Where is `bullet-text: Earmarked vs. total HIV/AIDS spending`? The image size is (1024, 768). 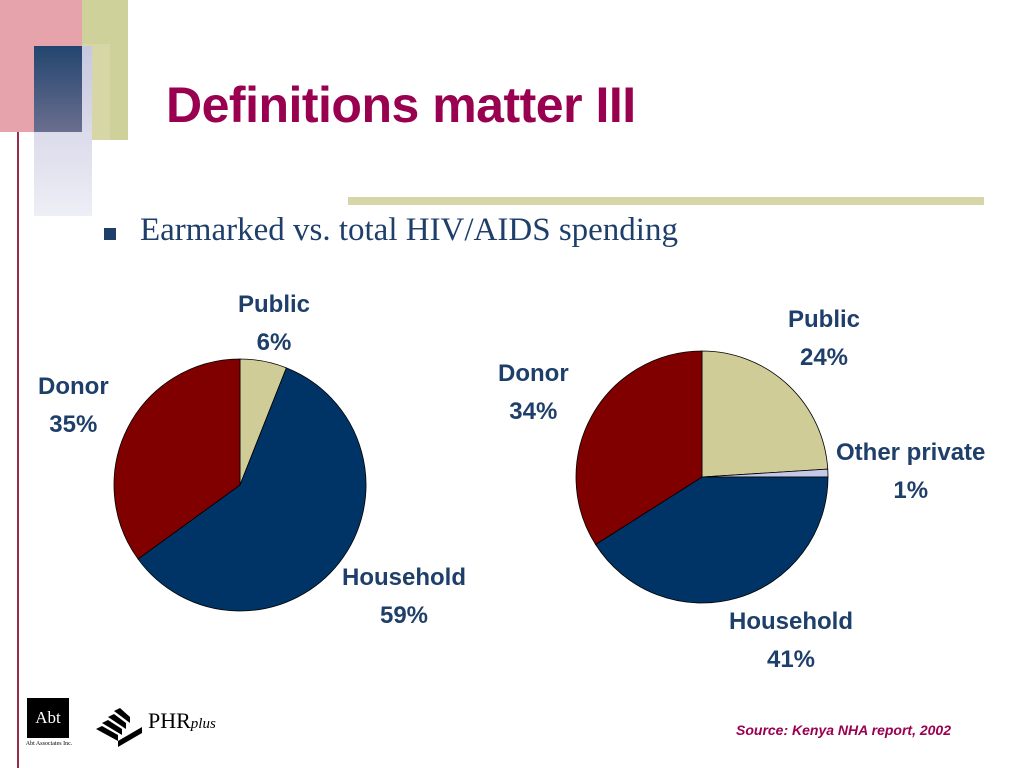 bullet-text: Earmarked vs. total HIV/AIDS spending is located at coordinates (409, 230).